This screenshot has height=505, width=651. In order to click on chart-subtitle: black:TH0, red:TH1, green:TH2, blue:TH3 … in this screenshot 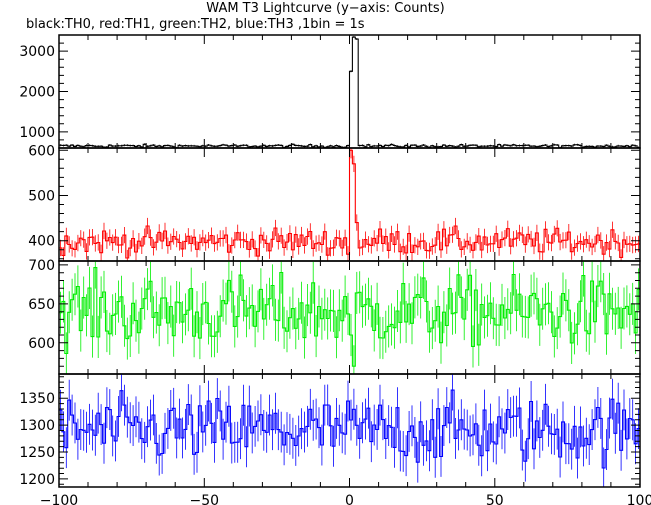, I will do `click(195, 24)`.